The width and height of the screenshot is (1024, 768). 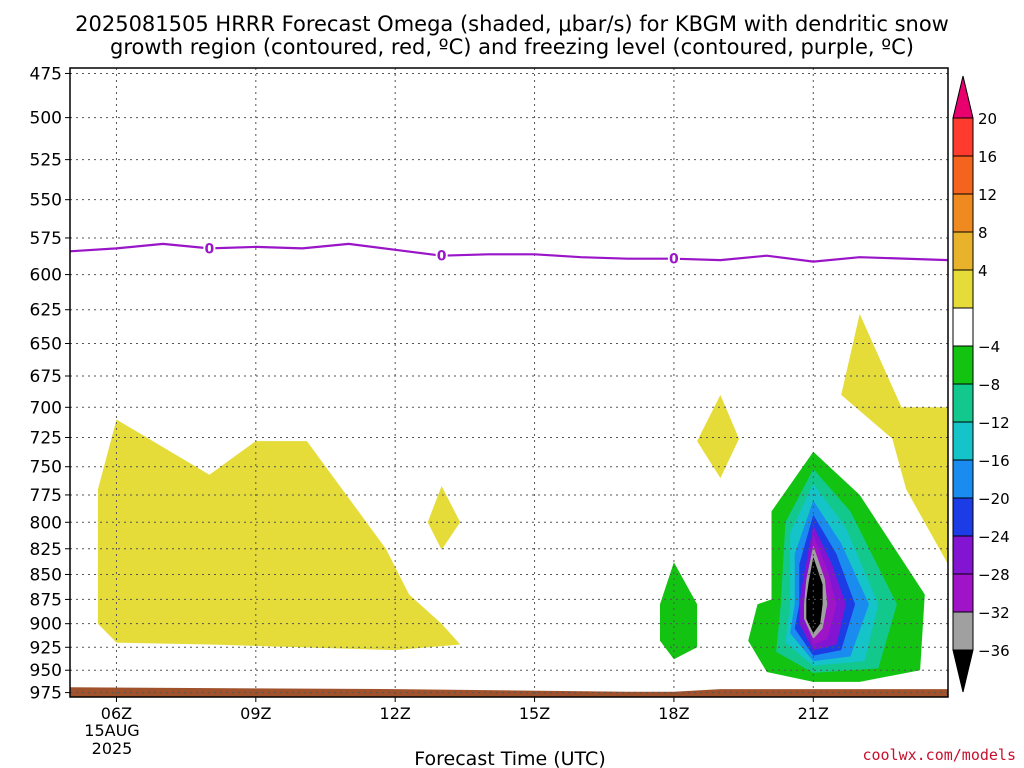 What do you see at coordinates (46, 276) in the screenshot?
I see `y-tick-label: 600` at bounding box center [46, 276].